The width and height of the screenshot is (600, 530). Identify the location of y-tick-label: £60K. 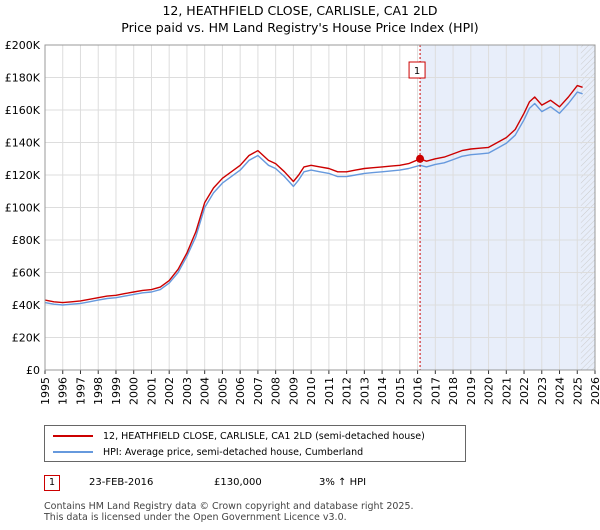
(26, 273).